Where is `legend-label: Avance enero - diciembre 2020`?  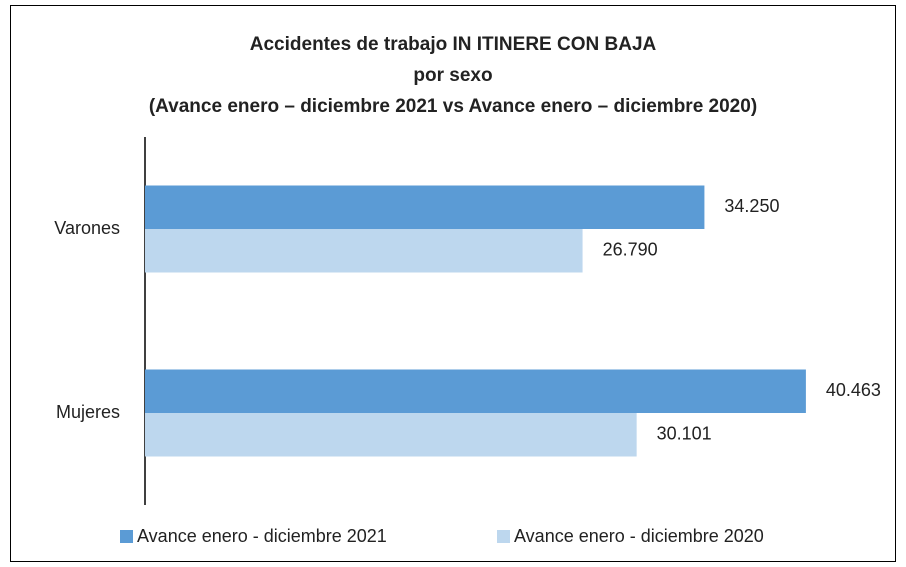 legend-label: Avance enero - diciembre 2020 is located at coordinates (639, 536).